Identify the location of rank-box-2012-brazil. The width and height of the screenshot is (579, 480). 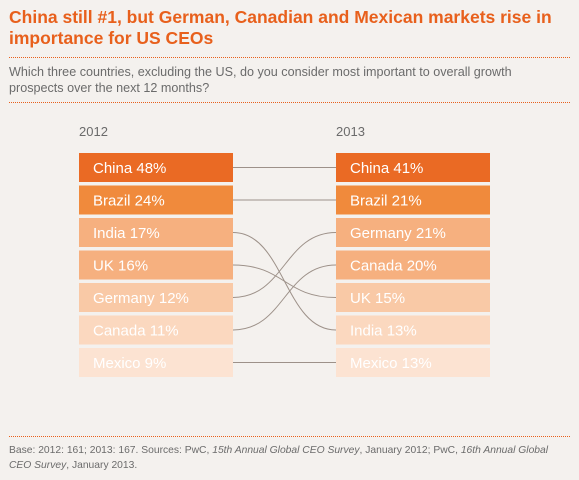
(156, 200).